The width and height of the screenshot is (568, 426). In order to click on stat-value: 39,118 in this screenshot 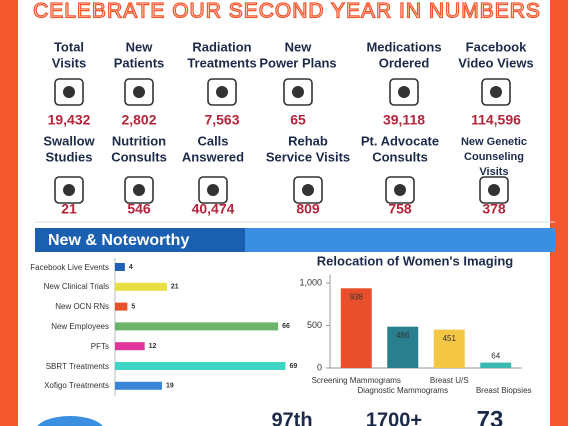, I will do `click(404, 120)`.